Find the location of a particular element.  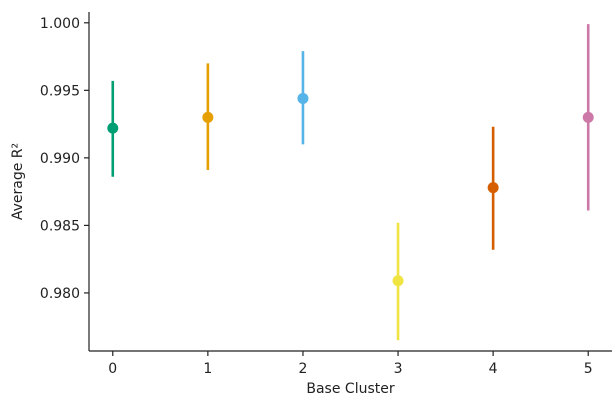

y-ticks: 0.980 0.985 0.990 0.995 1.000 is located at coordinates (64, 159).